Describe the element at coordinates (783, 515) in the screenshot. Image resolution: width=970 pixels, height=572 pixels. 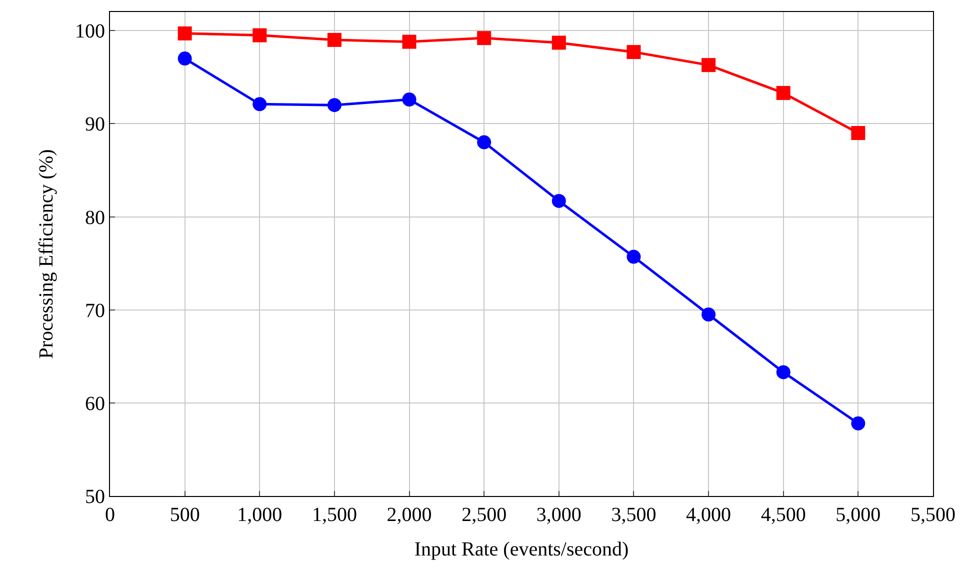
I see `x-tick-label: 4,500` at that location.